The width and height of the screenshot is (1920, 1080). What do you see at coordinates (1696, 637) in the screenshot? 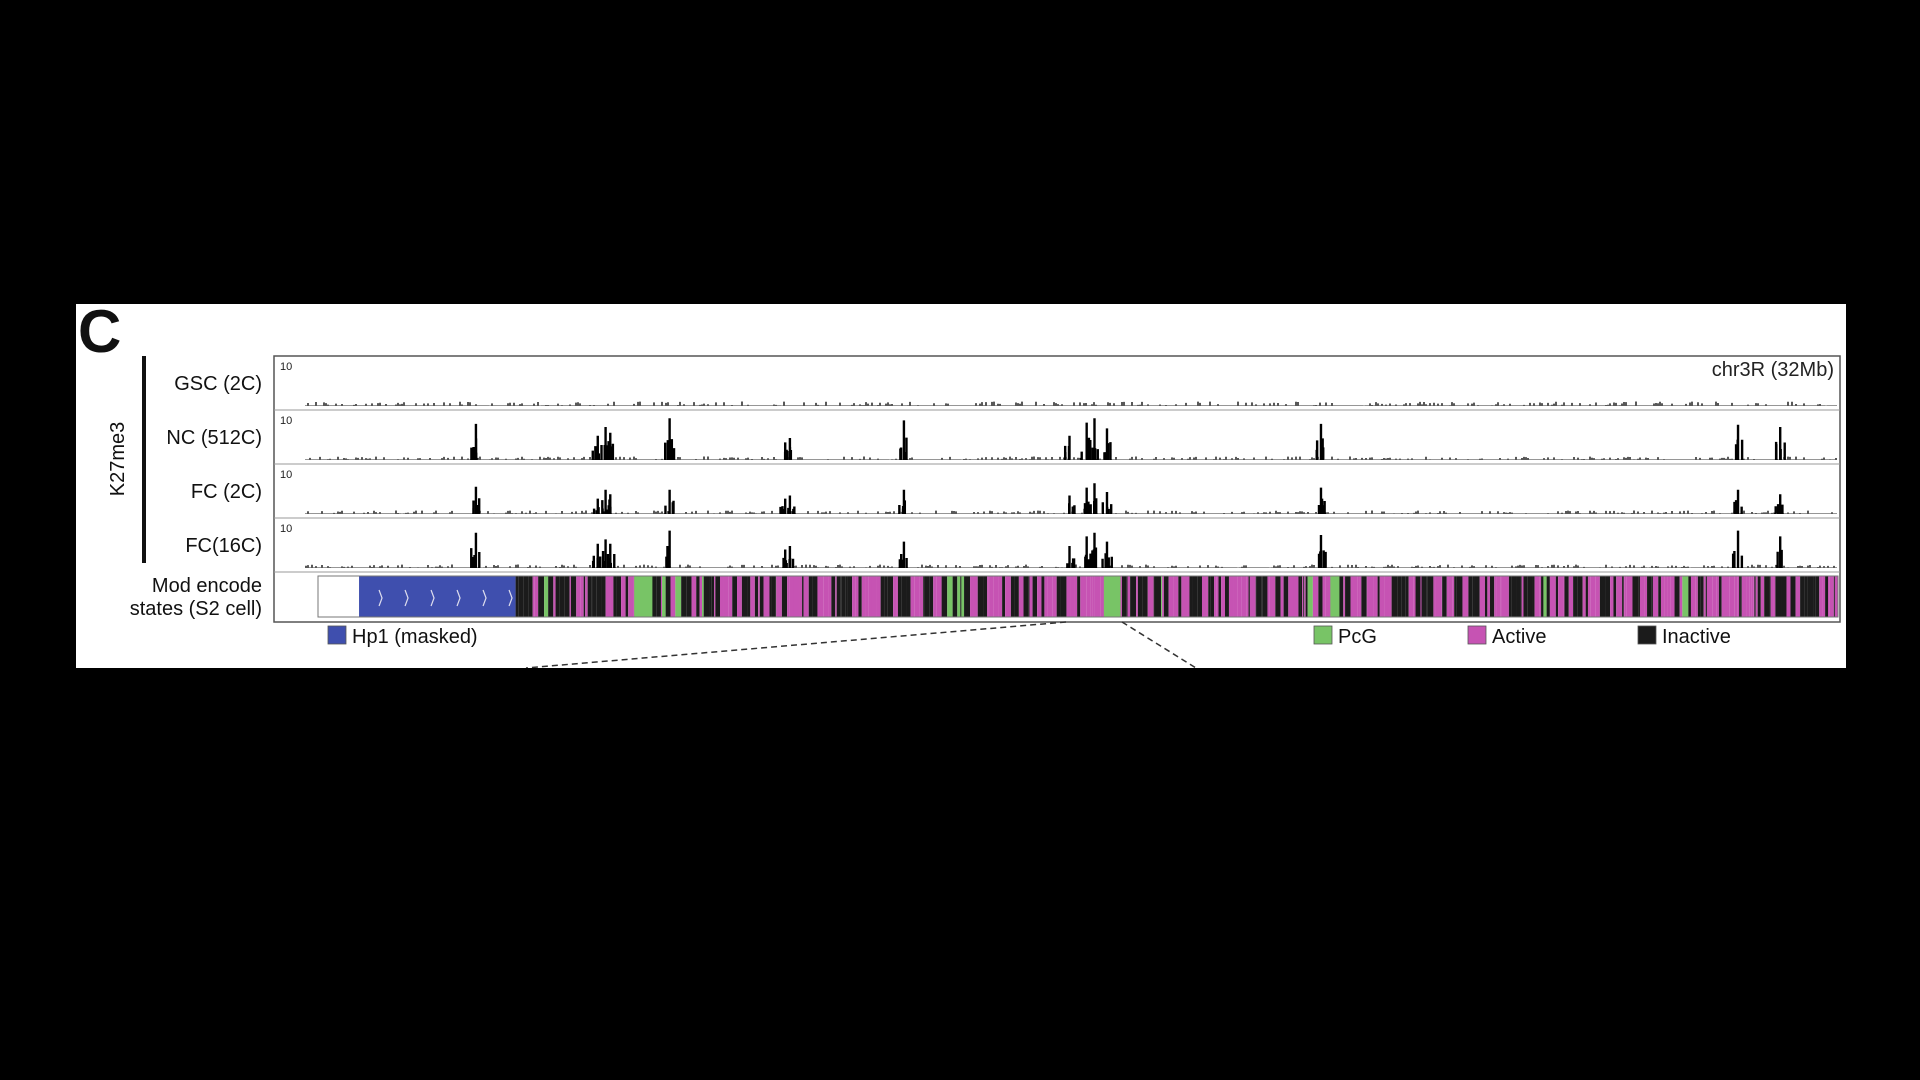
I see `legend-label: Inactive` at bounding box center [1696, 637].